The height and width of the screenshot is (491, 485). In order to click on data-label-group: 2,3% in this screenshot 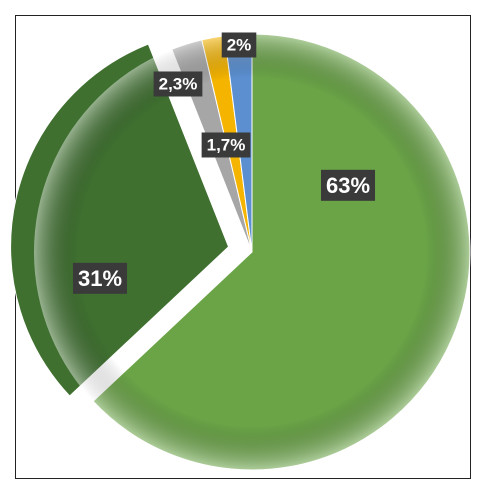, I will do `click(178, 84)`.